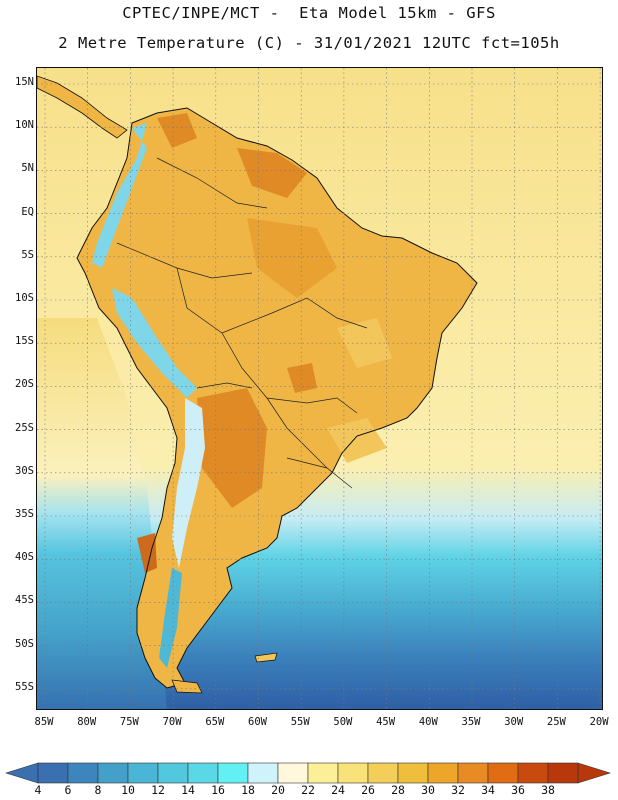  What do you see at coordinates (68, 790) in the screenshot?
I see `colorbar-tick-label: 6` at bounding box center [68, 790].